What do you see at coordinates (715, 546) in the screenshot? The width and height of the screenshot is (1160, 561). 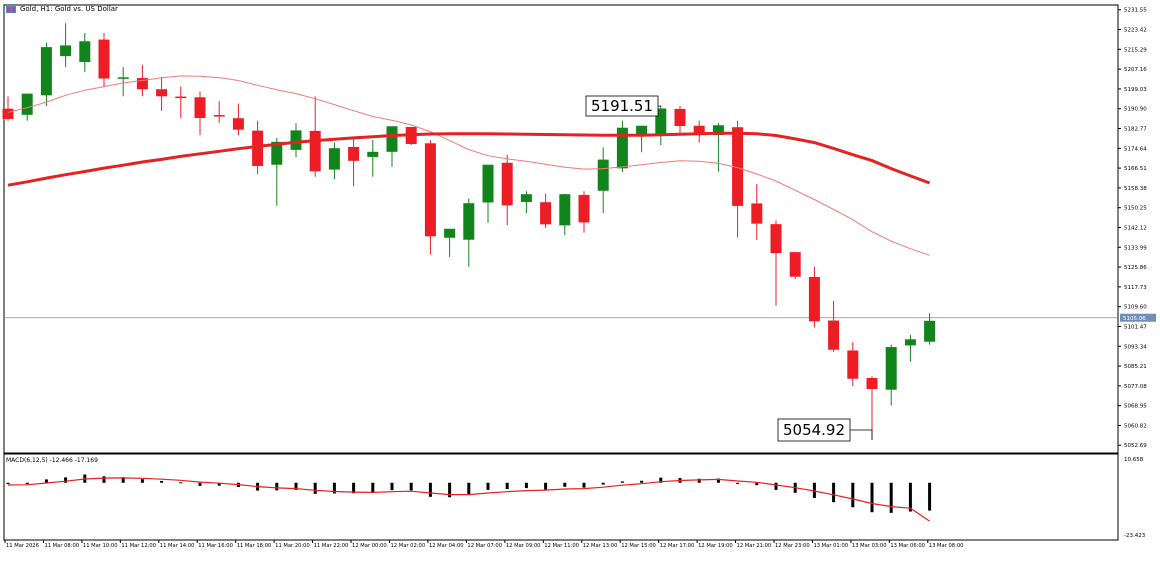 I see `x-tick-label: 12 Mar 19:00` at bounding box center [715, 546].